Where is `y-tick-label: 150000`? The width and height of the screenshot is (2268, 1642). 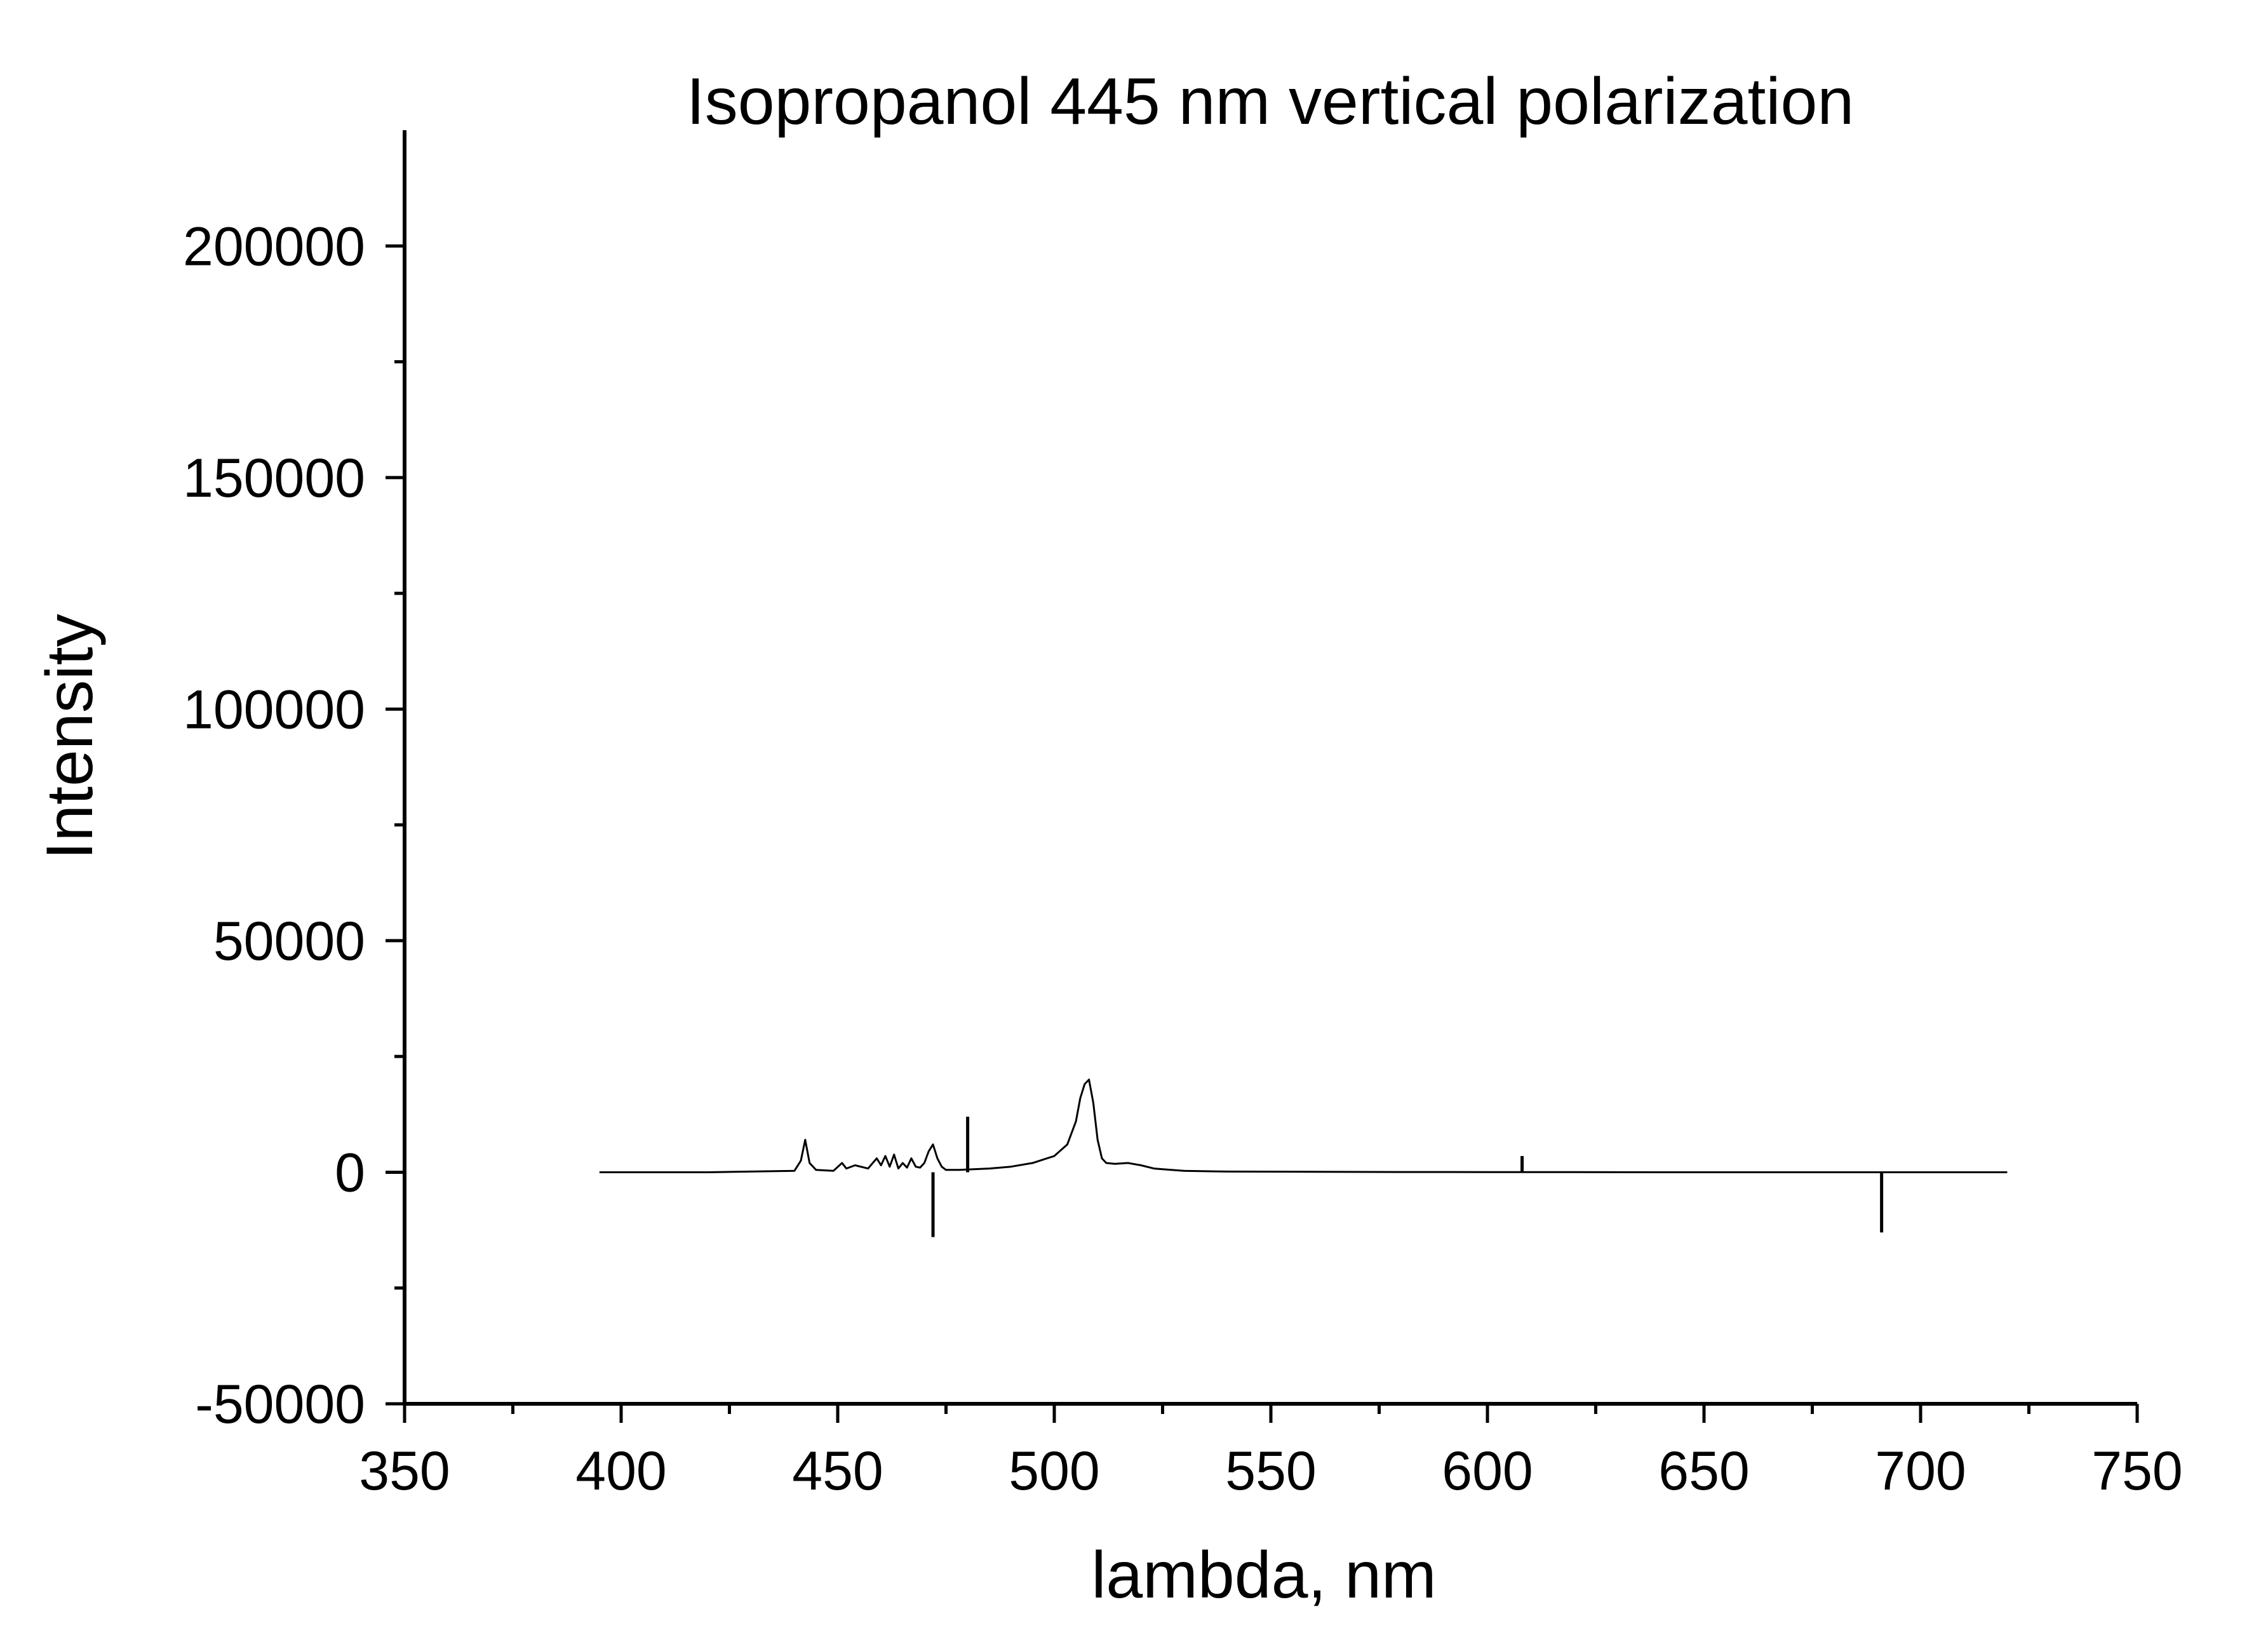
y-tick-label: 150000 is located at coordinates (274, 478).